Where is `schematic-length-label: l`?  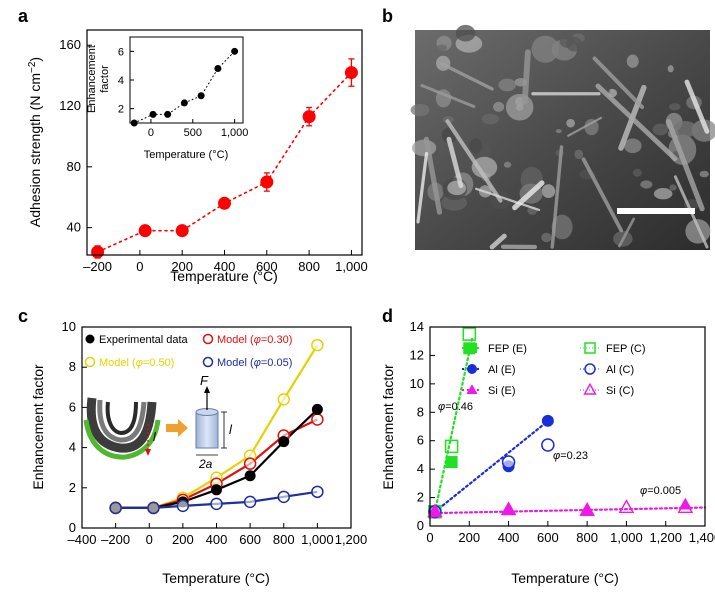 schematic-length-label: l is located at coordinates (231, 429).